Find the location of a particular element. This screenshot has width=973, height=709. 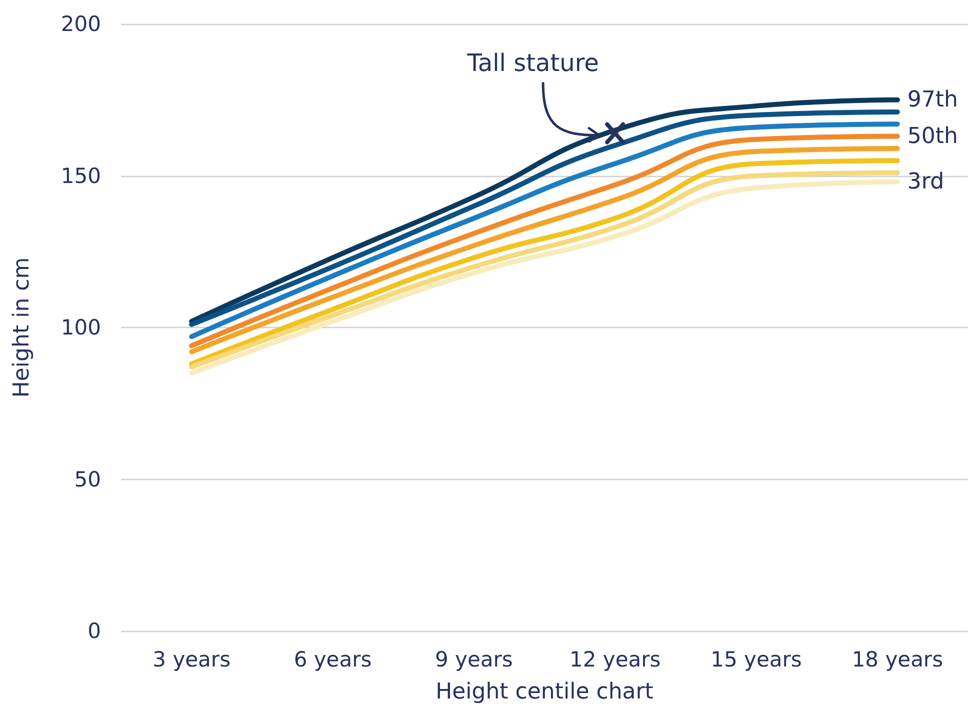

y-tick-label: 50 is located at coordinates (87, 479).